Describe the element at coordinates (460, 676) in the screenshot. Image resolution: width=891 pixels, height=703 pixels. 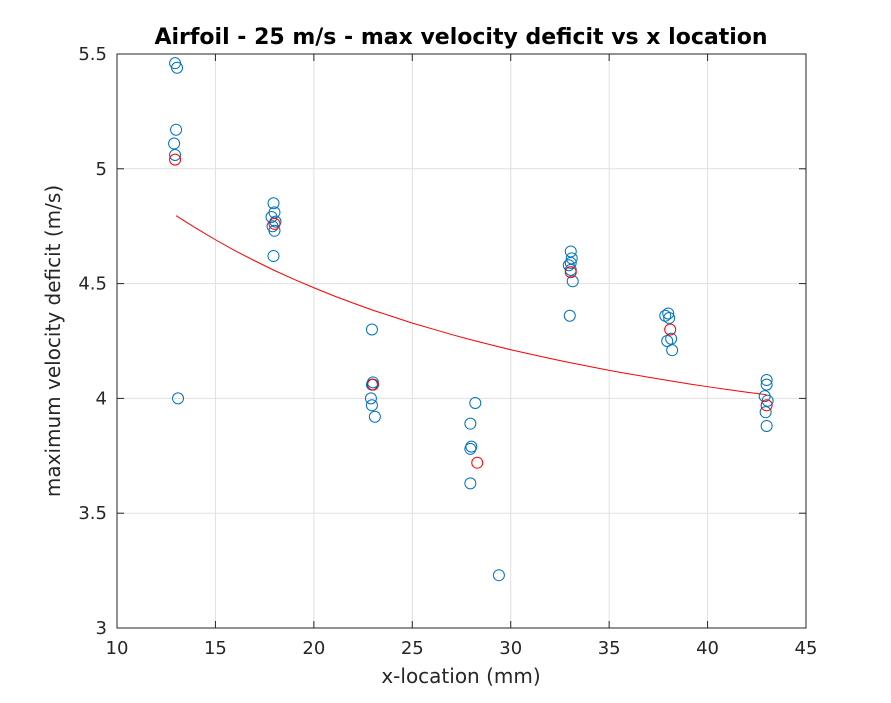
I see `x-axis-label: x-location (mm)` at that location.